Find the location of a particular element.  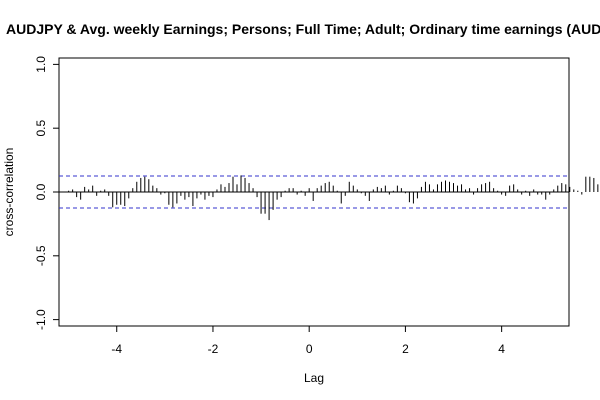

confidence-bounds is located at coordinates (314, 192).